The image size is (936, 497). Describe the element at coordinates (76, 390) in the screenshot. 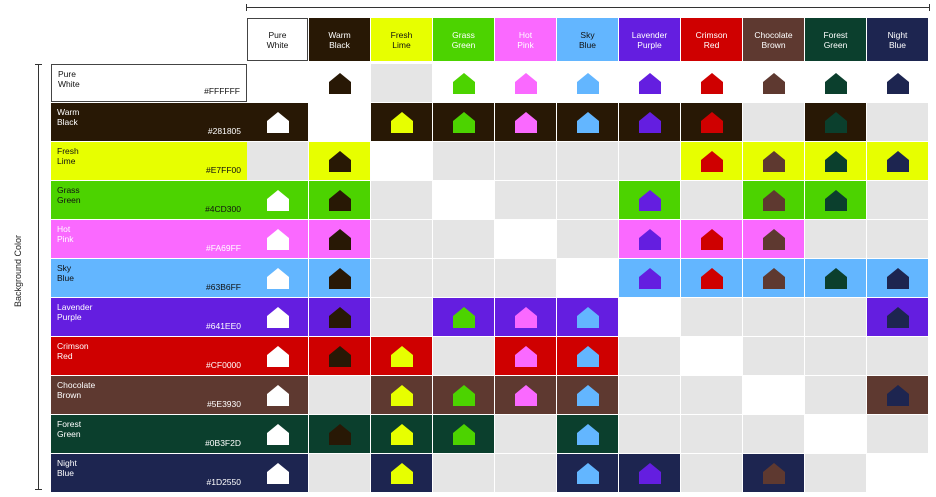

I see `row-color-name: Chocolate Brown` at that location.